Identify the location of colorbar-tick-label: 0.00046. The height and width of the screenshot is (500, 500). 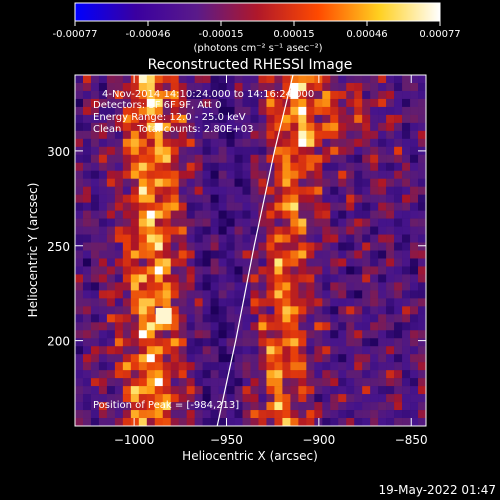
(366, 34).